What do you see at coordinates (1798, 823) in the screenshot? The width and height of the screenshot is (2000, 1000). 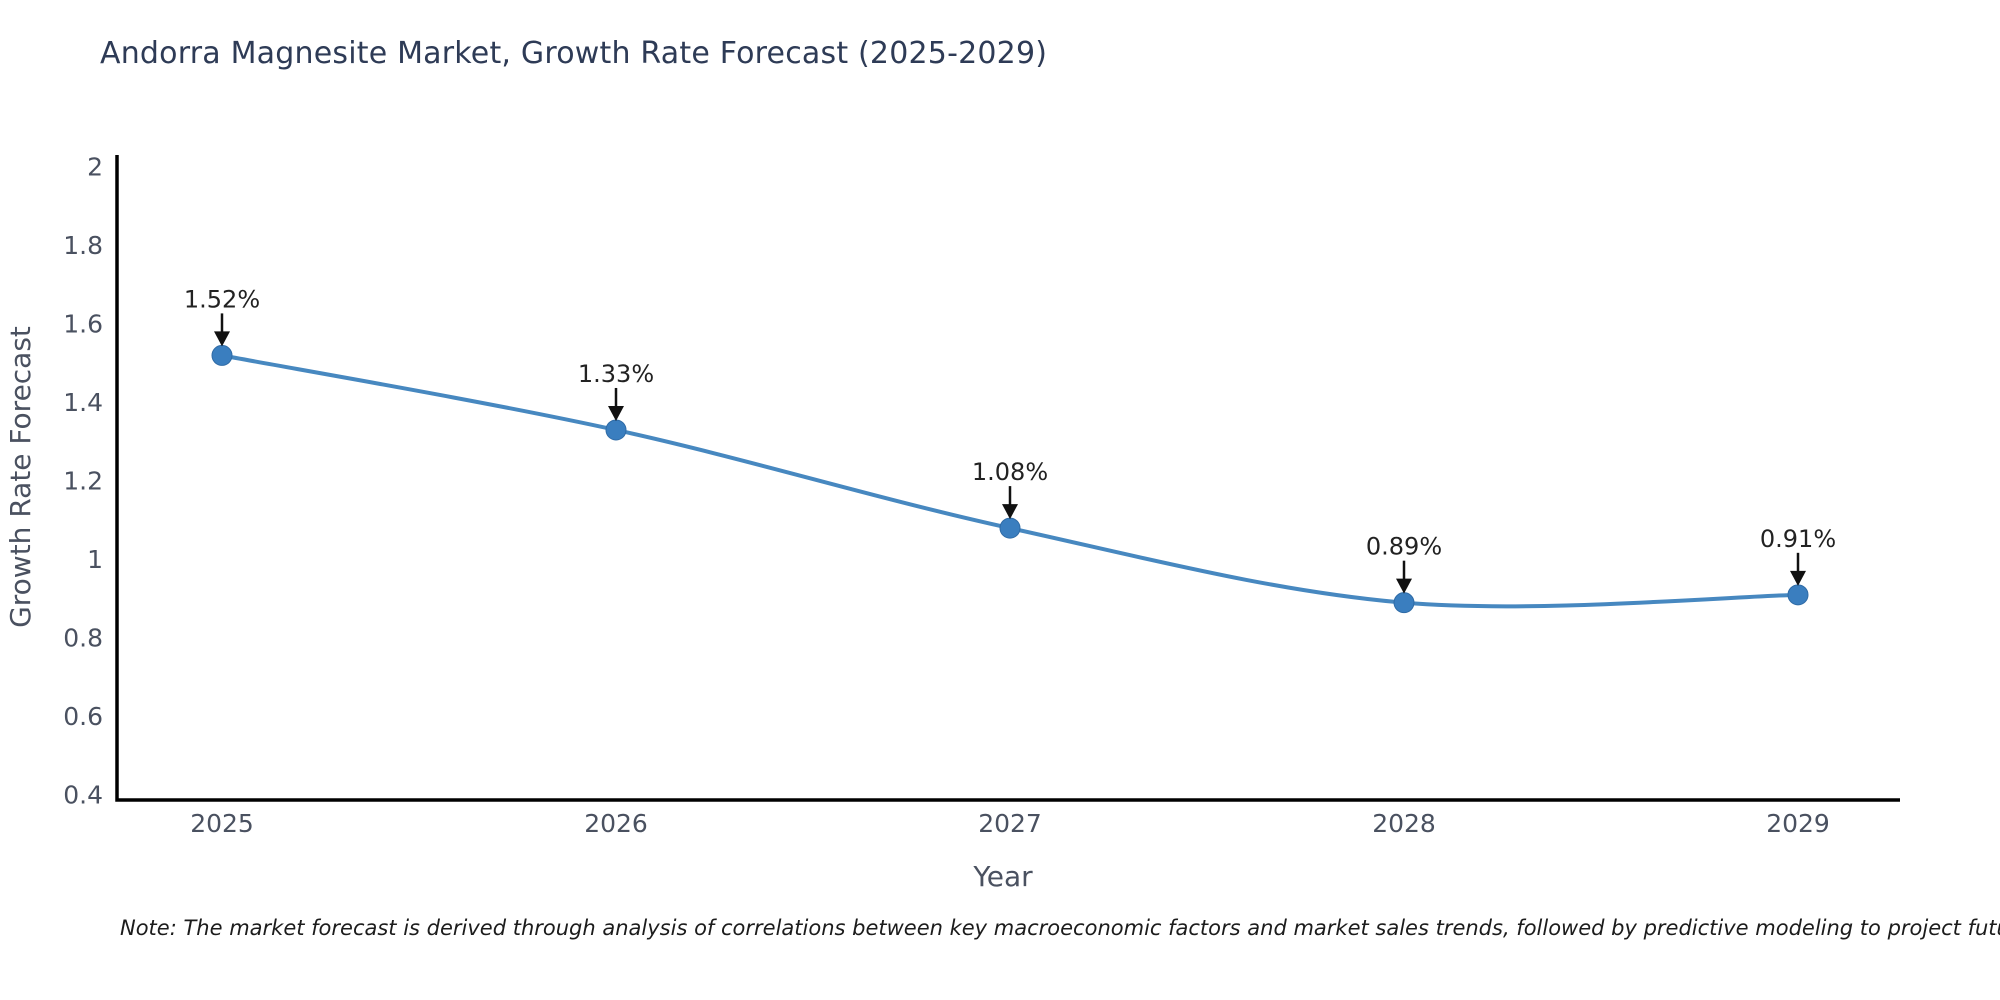 I see `x-tick-label: 2029` at bounding box center [1798, 823].